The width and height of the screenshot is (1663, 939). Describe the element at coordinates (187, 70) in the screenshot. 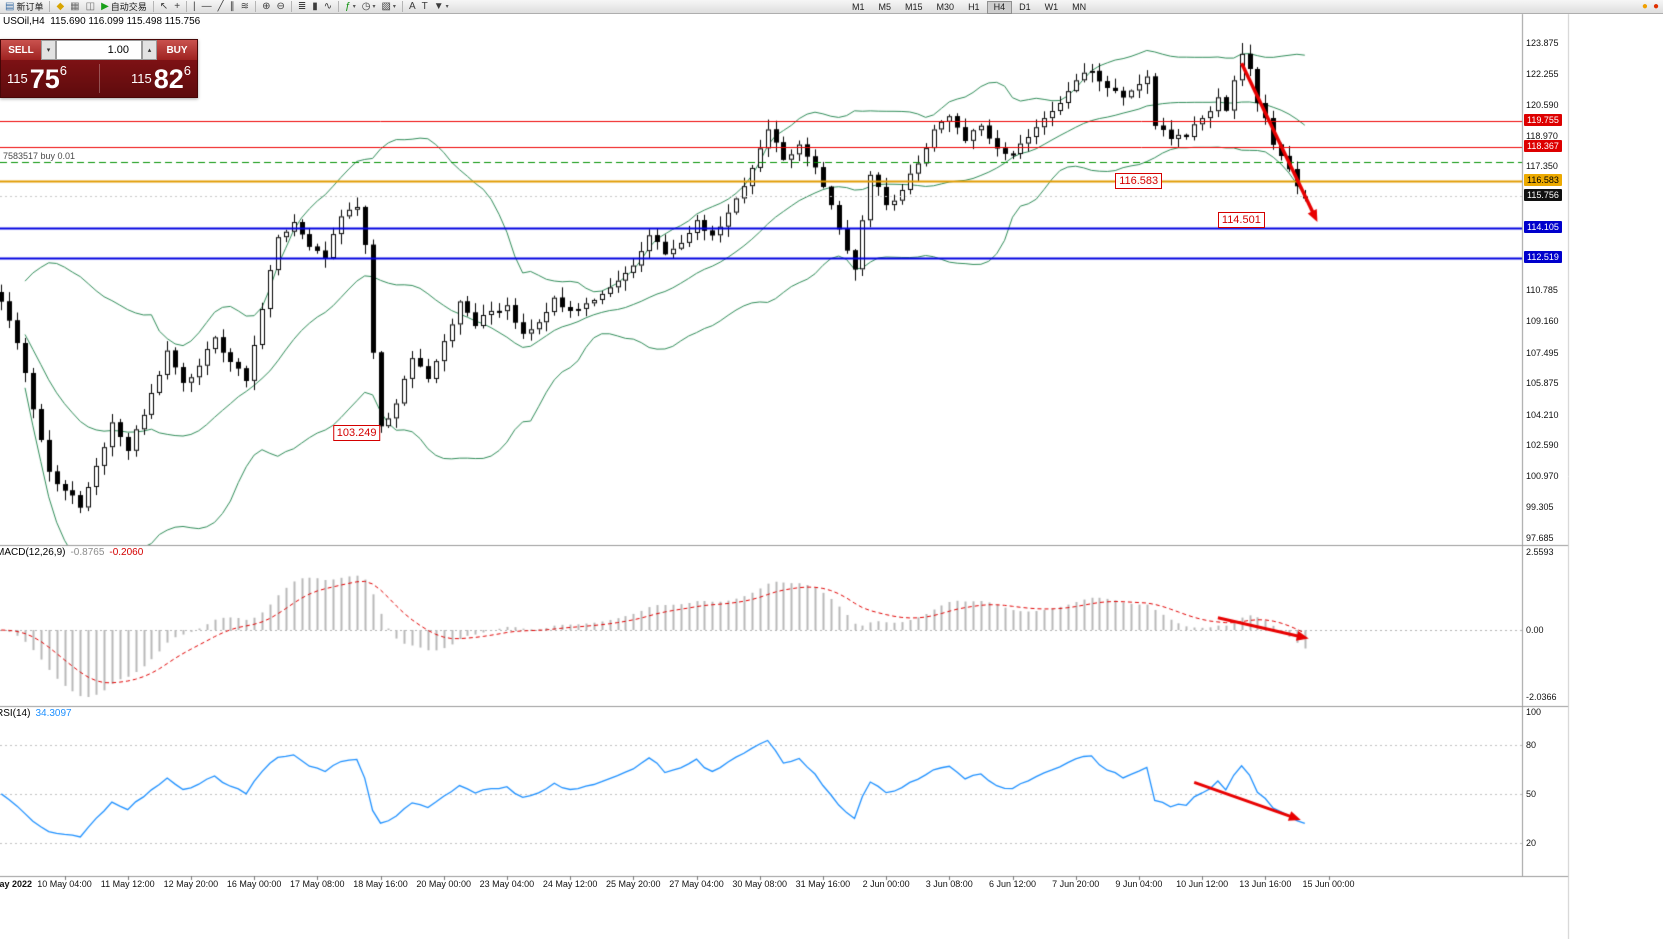

I see `ask-point: 6` at that location.